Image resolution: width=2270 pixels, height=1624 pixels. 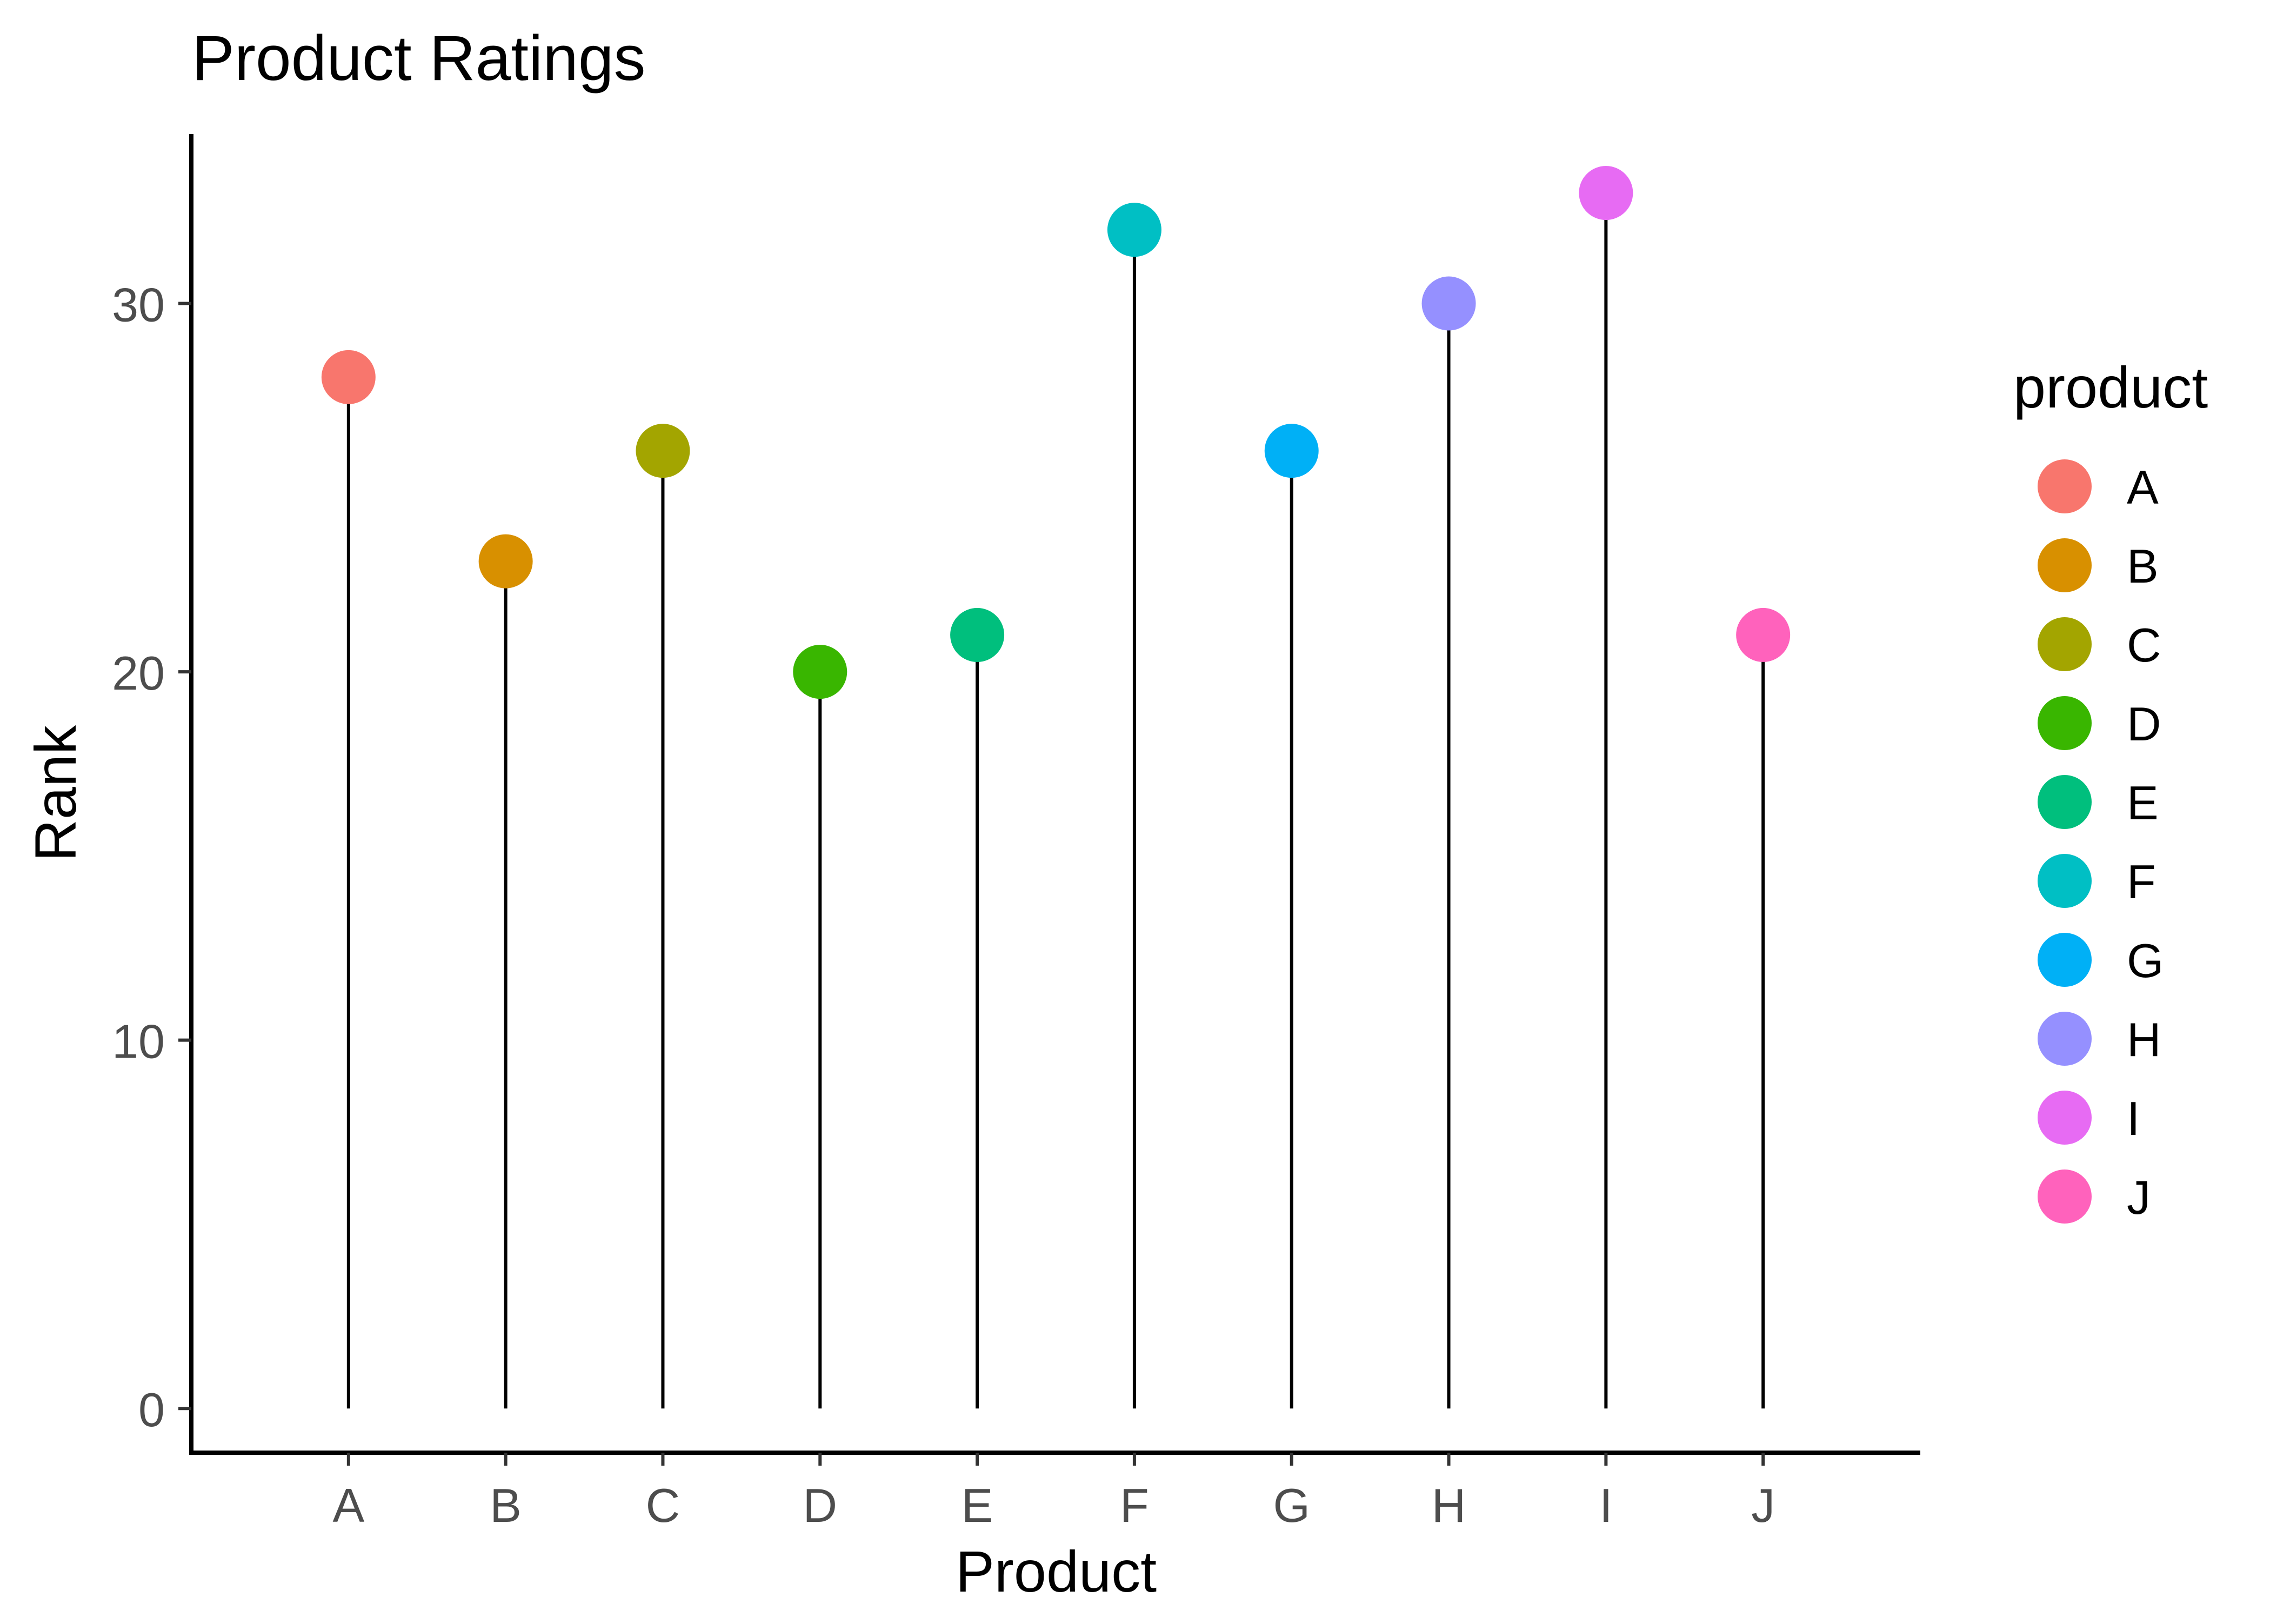 I want to click on legend-label: H, so click(x=2144, y=1039).